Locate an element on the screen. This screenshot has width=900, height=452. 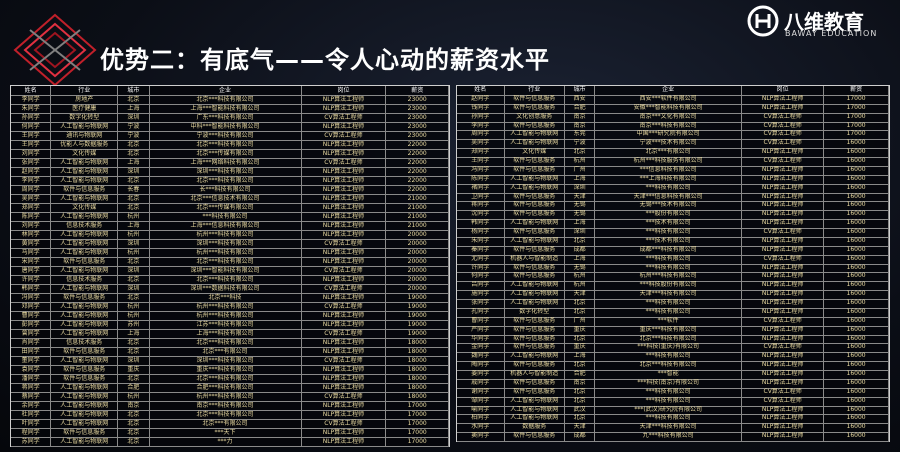
table-cell: ***技术有限公司 is located at coordinates (669, 223).